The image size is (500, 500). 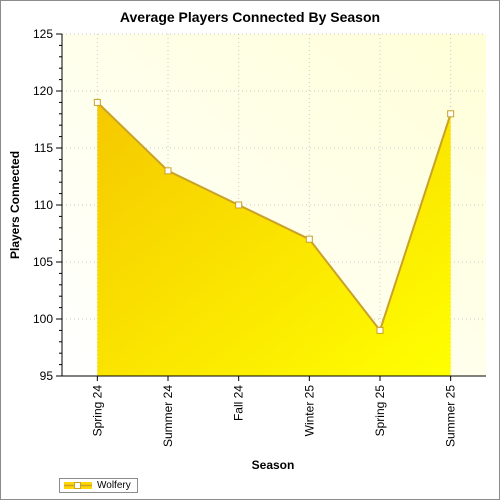 I want to click on legend-swatch, so click(x=78, y=485).